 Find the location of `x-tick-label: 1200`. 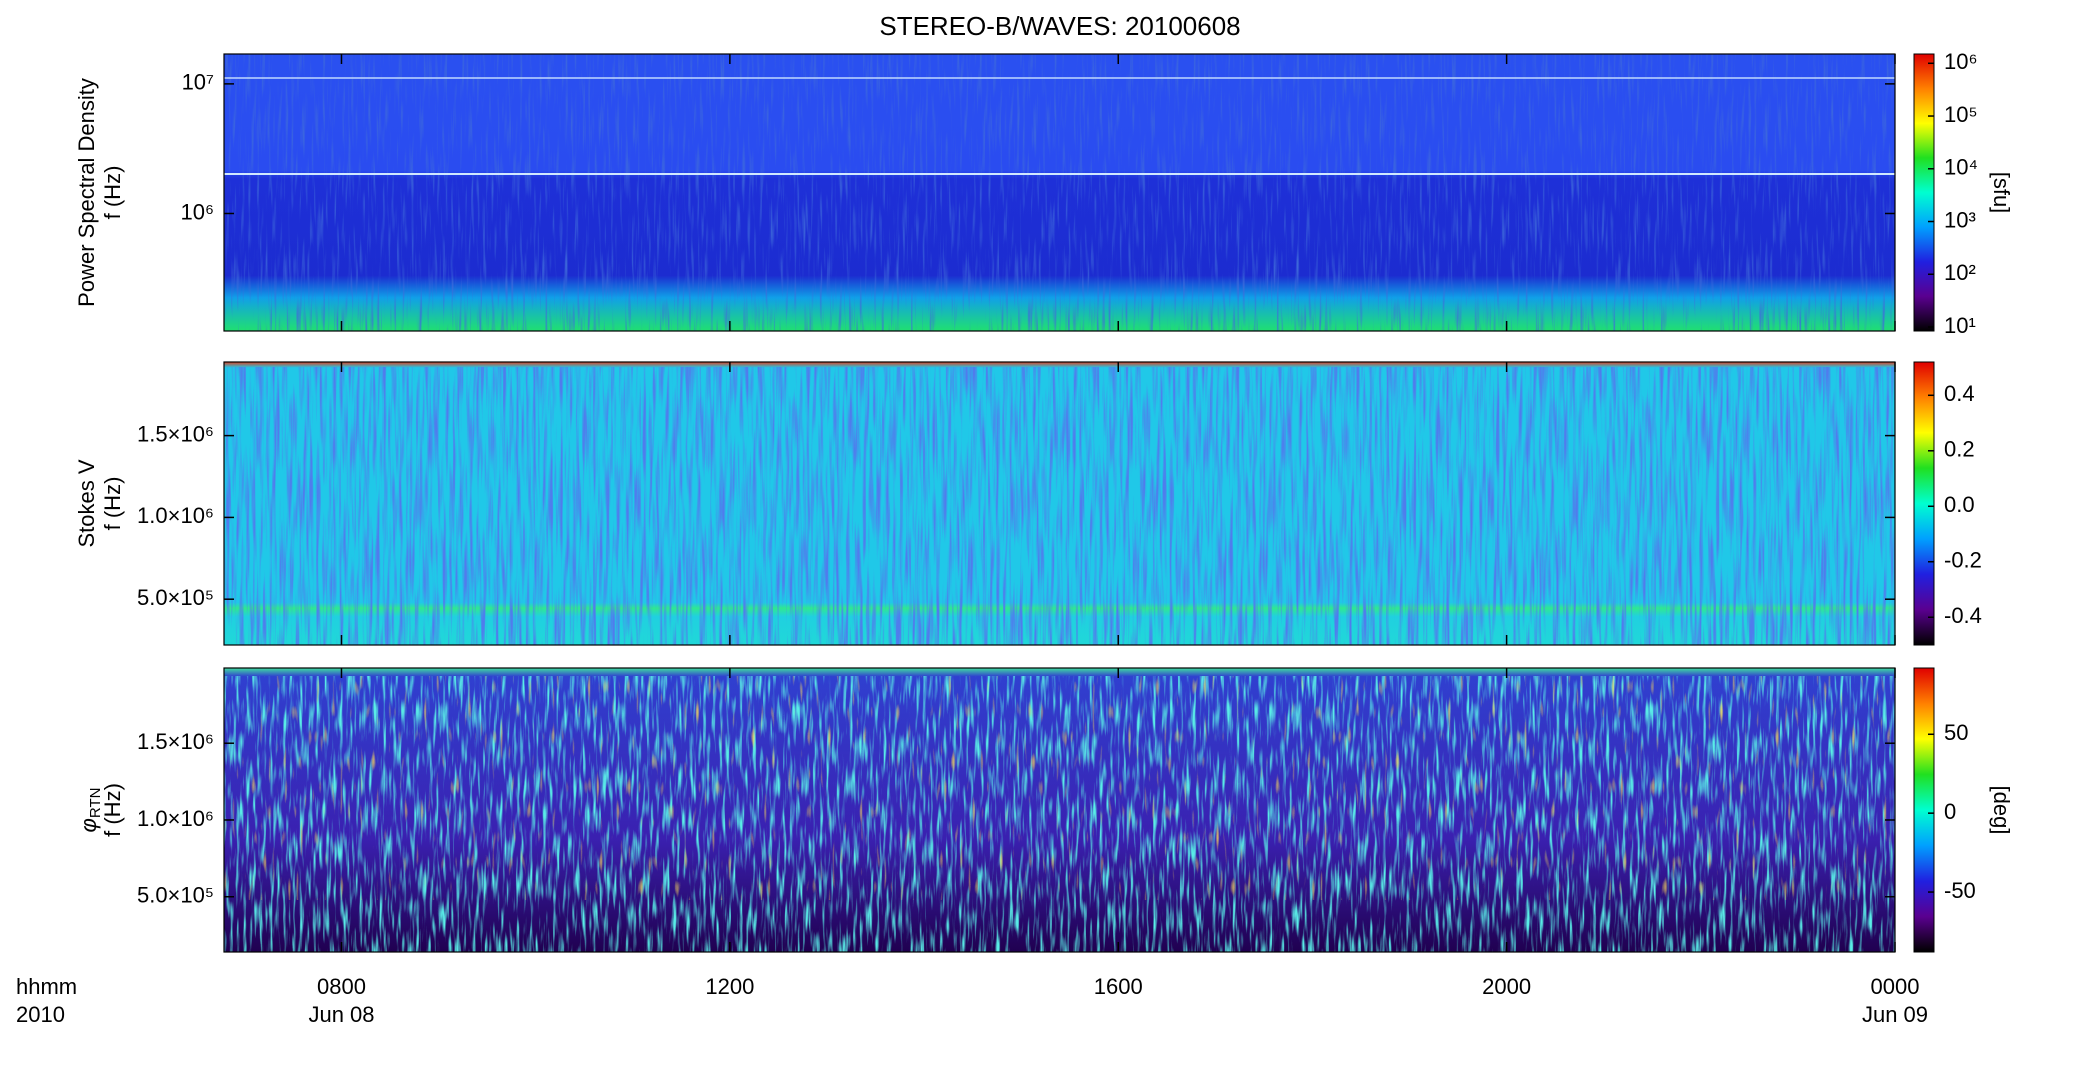

x-tick-label: 1200 is located at coordinates (729, 986).